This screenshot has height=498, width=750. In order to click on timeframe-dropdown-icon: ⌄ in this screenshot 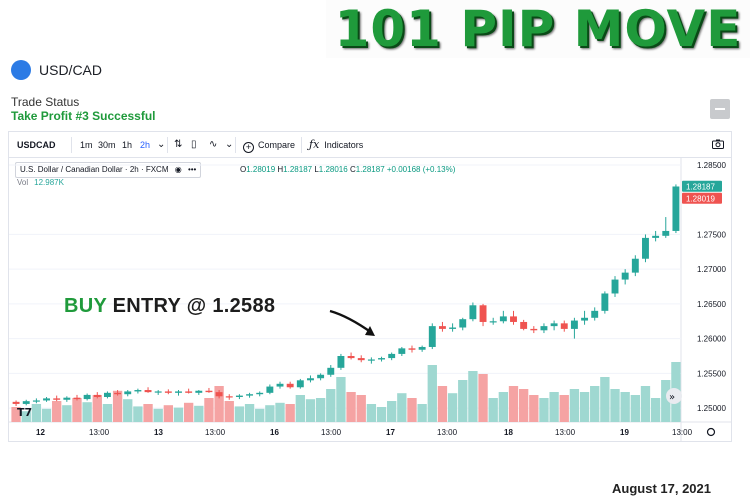, I will do `click(161, 144)`.